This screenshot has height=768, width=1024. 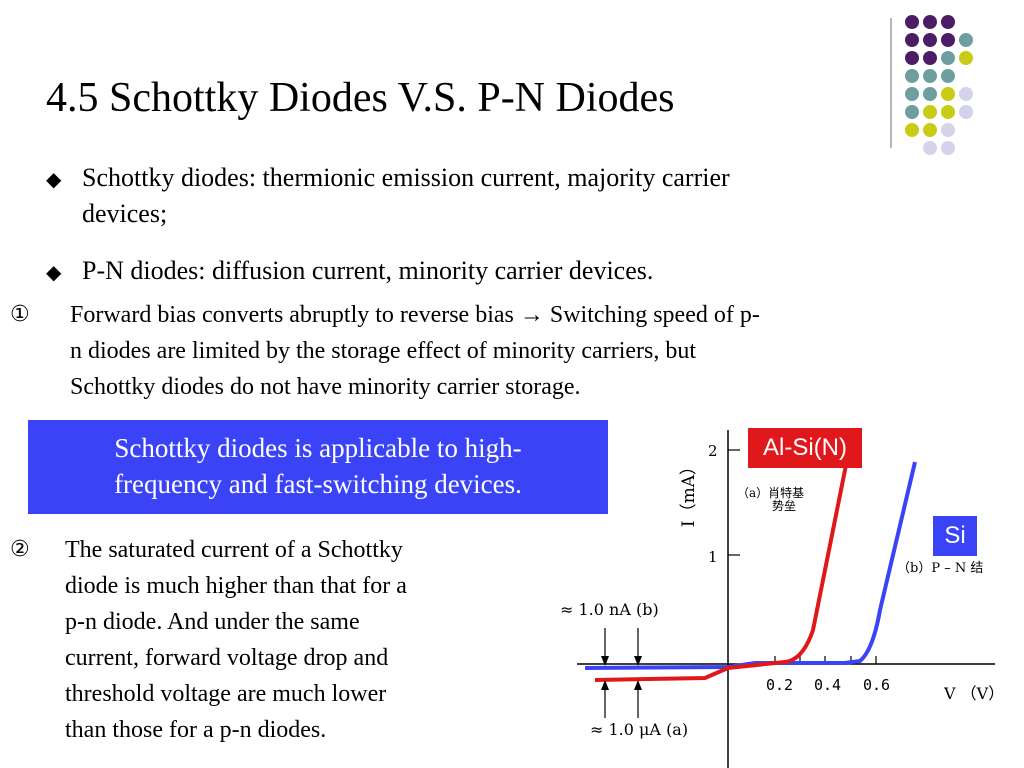 I want to click on item-2-line: than those for a p-n diodes., so click(x=196, y=730).